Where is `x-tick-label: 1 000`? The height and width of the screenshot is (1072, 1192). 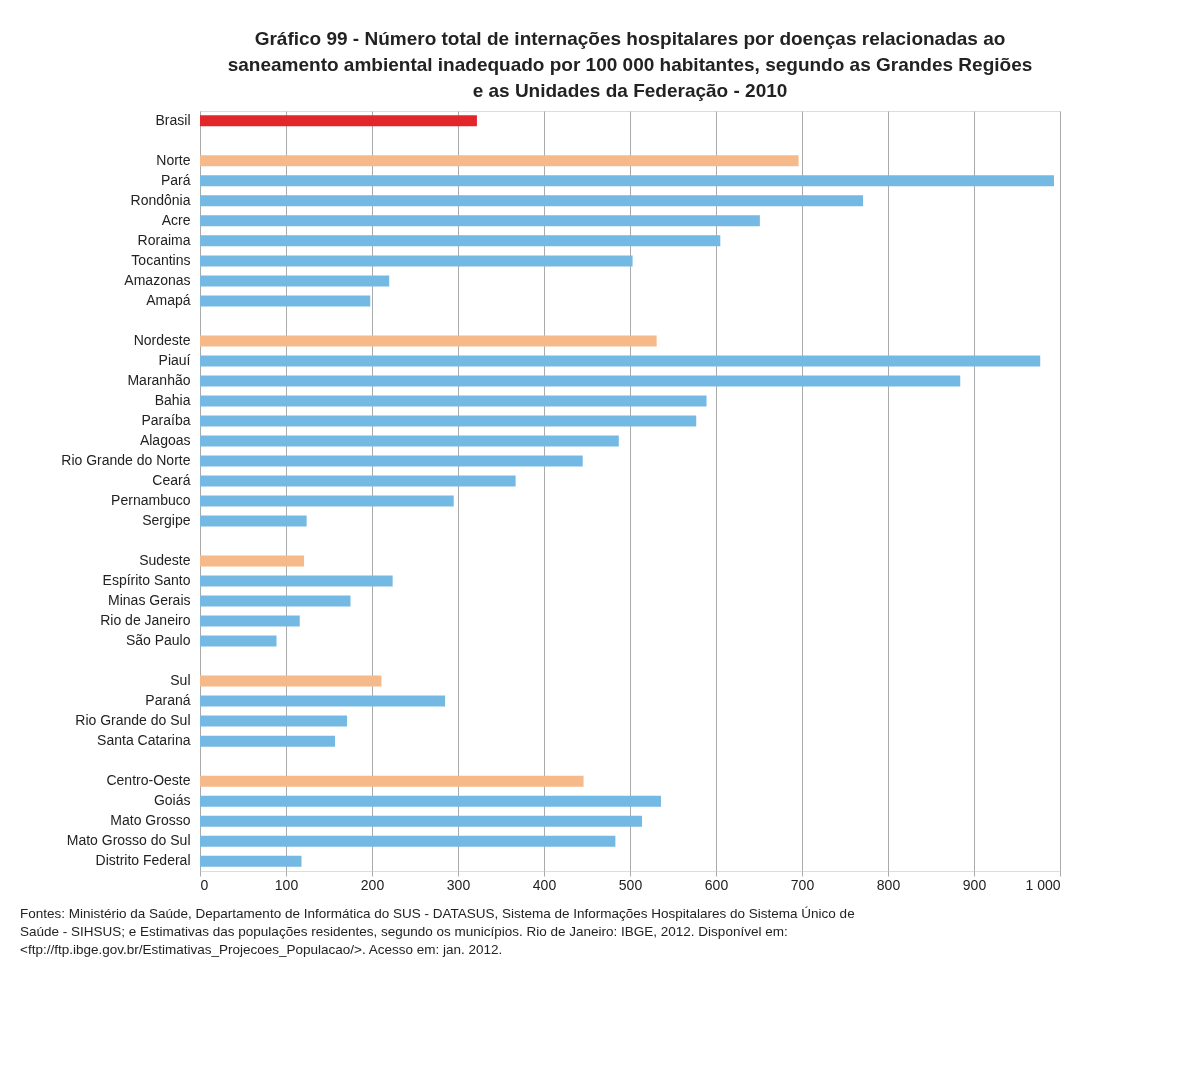
x-tick-label: 1 000 is located at coordinates (1043, 884).